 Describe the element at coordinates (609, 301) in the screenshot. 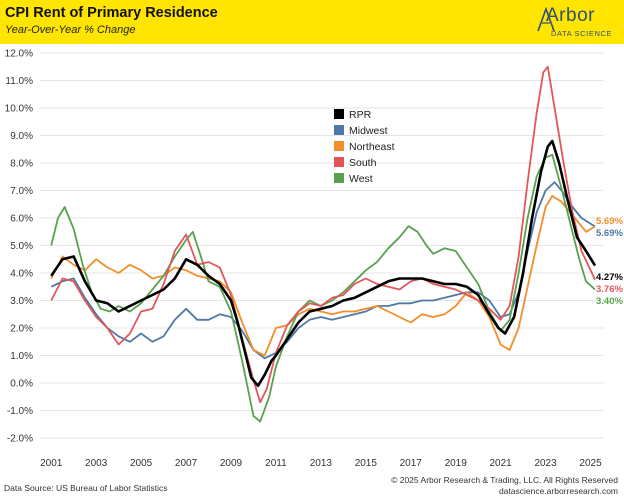

I see `end-label-west: 3.40%` at that location.